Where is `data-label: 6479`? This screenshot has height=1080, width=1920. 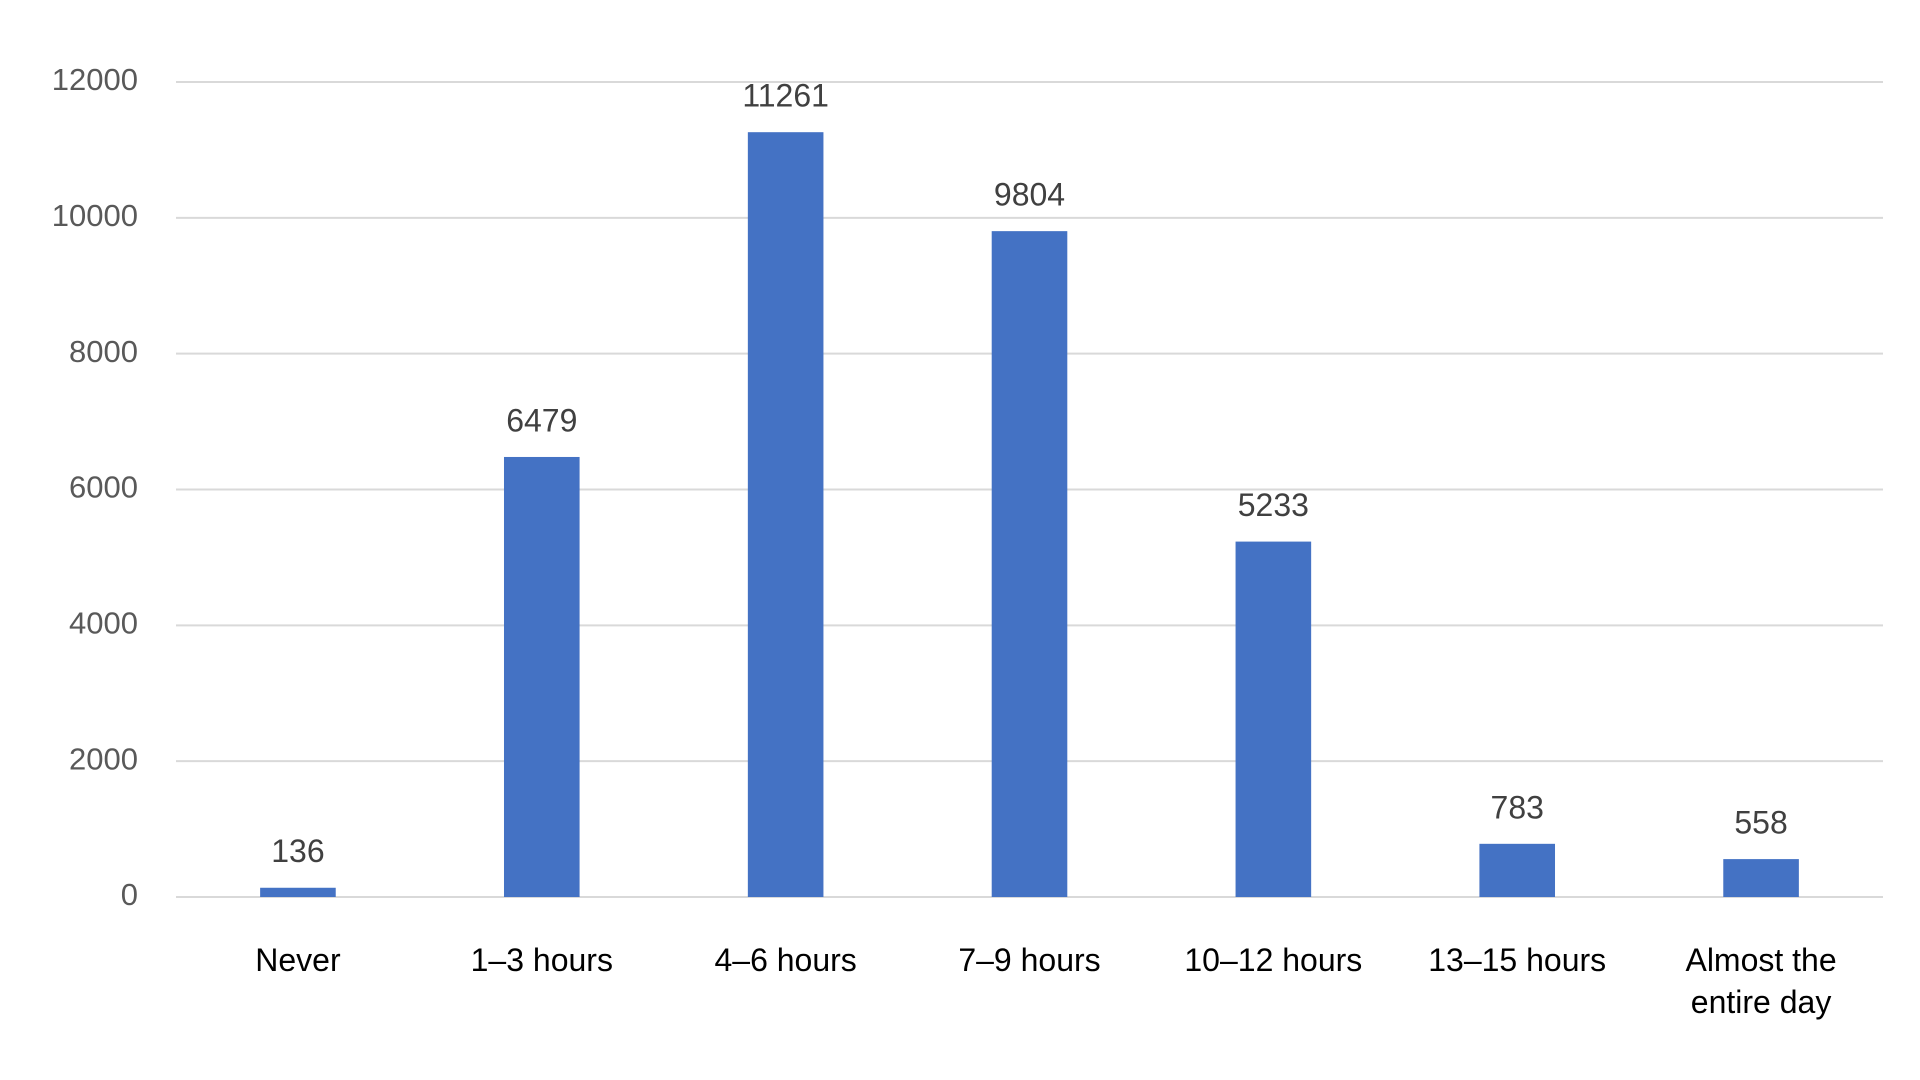
data-label: 6479 is located at coordinates (541, 420).